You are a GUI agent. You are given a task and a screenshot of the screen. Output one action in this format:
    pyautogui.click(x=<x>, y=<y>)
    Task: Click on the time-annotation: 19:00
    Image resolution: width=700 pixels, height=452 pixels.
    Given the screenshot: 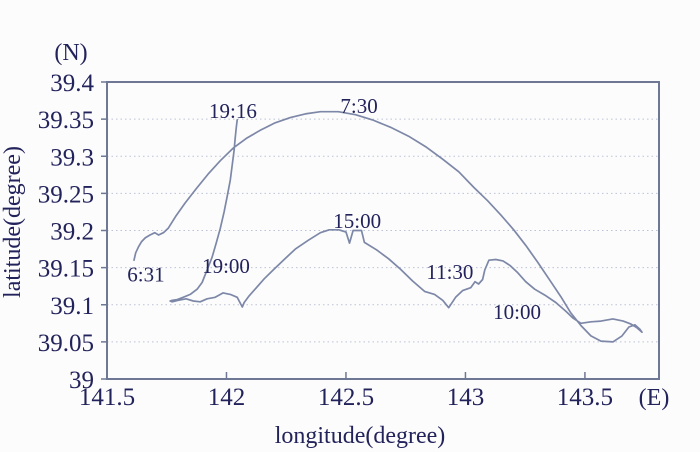 What is the action you would take?
    pyautogui.click(x=226, y=266)
    